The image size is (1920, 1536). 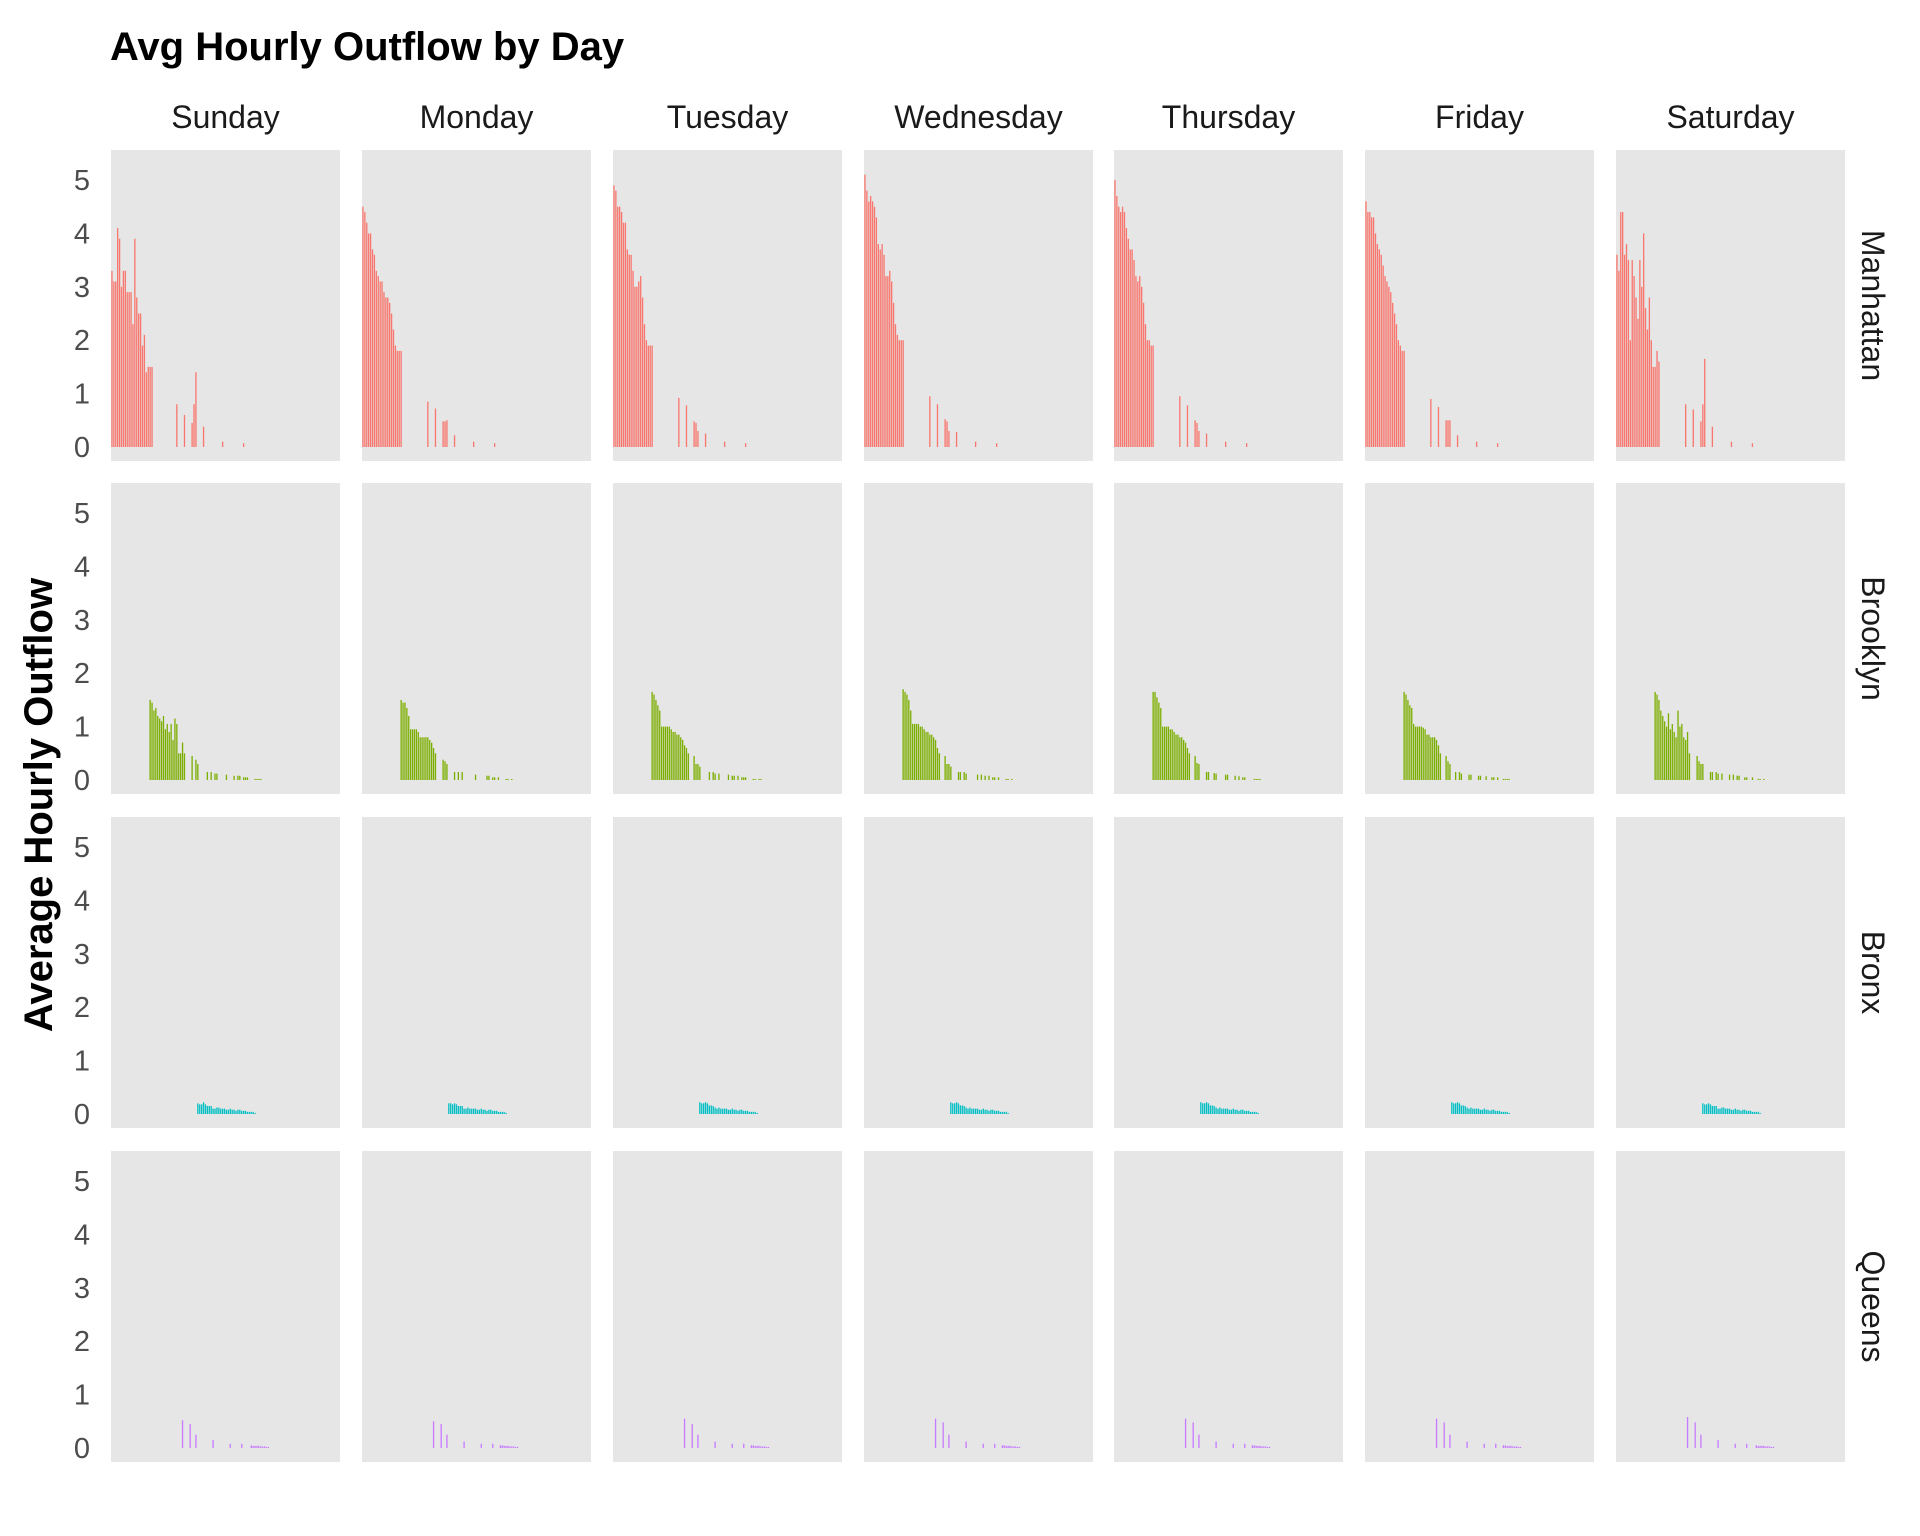 I want to click on facet-panel, so click(x=1228, y=1306).